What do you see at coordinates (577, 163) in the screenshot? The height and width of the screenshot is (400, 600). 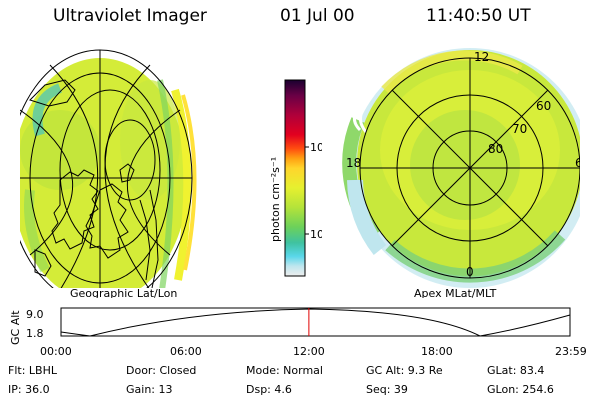 I see `mlt-label-dawn: 6` at bounding box center [577, 163].